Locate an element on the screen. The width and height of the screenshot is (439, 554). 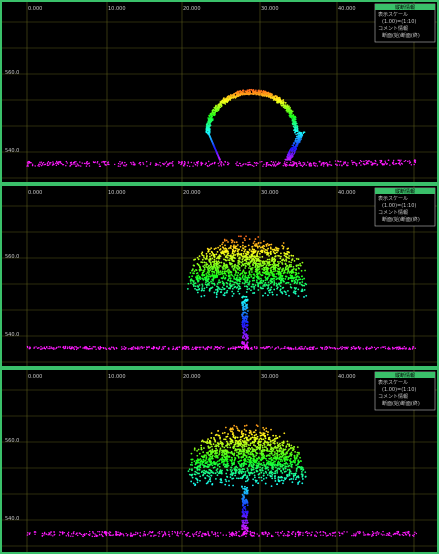
top-label: 0.000 is located at coordinates (35, 377).